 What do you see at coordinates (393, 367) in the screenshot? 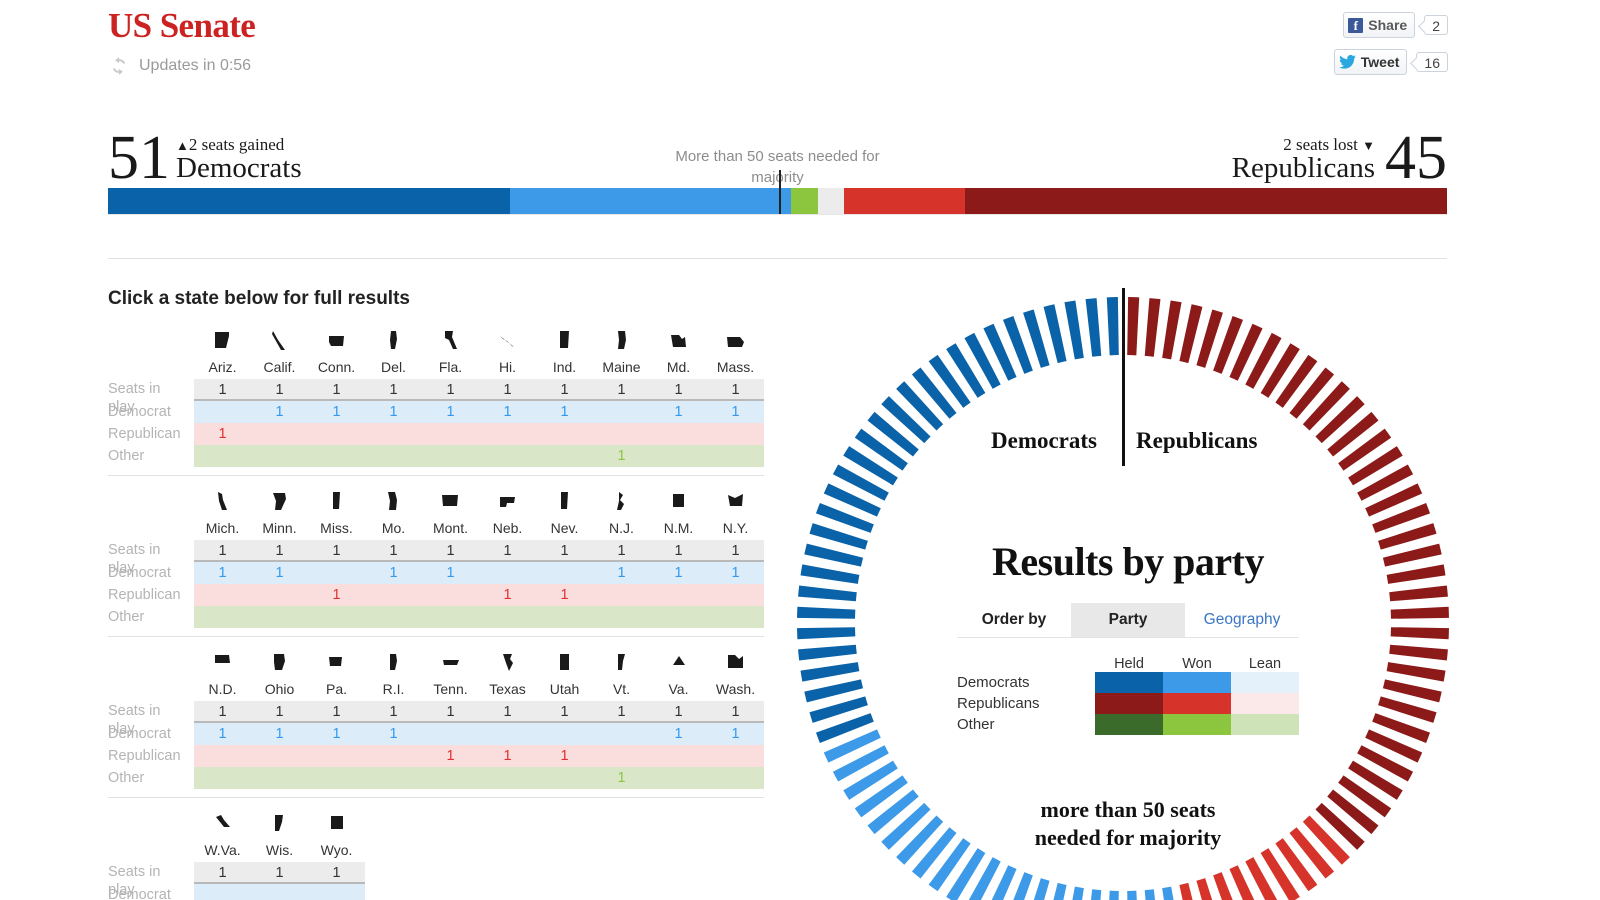
I see `state-label: Del.` at bounding box center [393, 367].